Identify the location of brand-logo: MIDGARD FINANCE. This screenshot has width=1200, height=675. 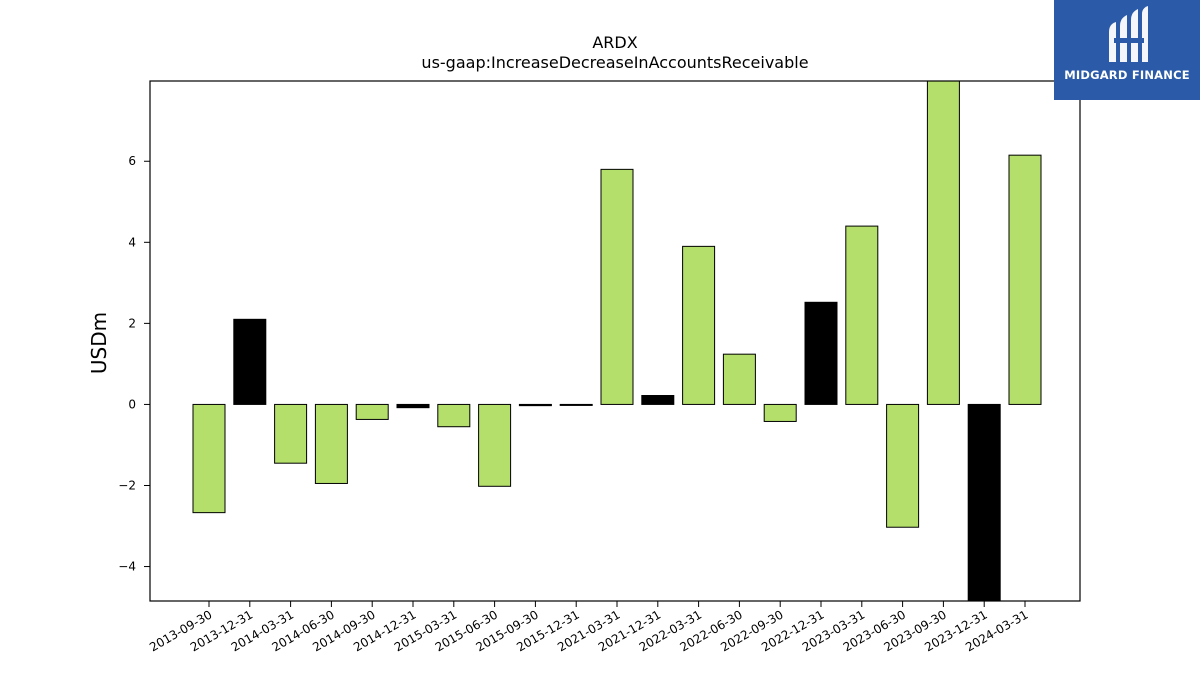
(1127, 50).